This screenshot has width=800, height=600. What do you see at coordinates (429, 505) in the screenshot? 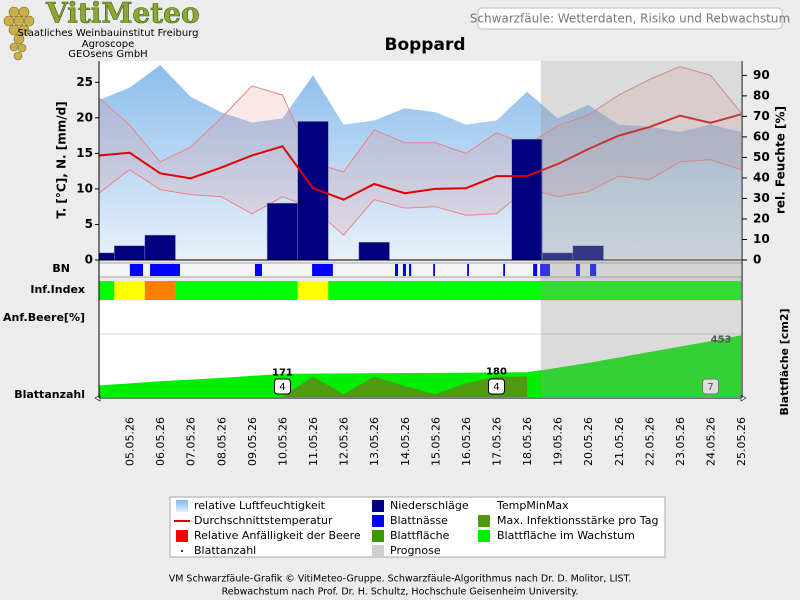
I see `legend-label: Niederschläge` at bounding box center [429, 505].